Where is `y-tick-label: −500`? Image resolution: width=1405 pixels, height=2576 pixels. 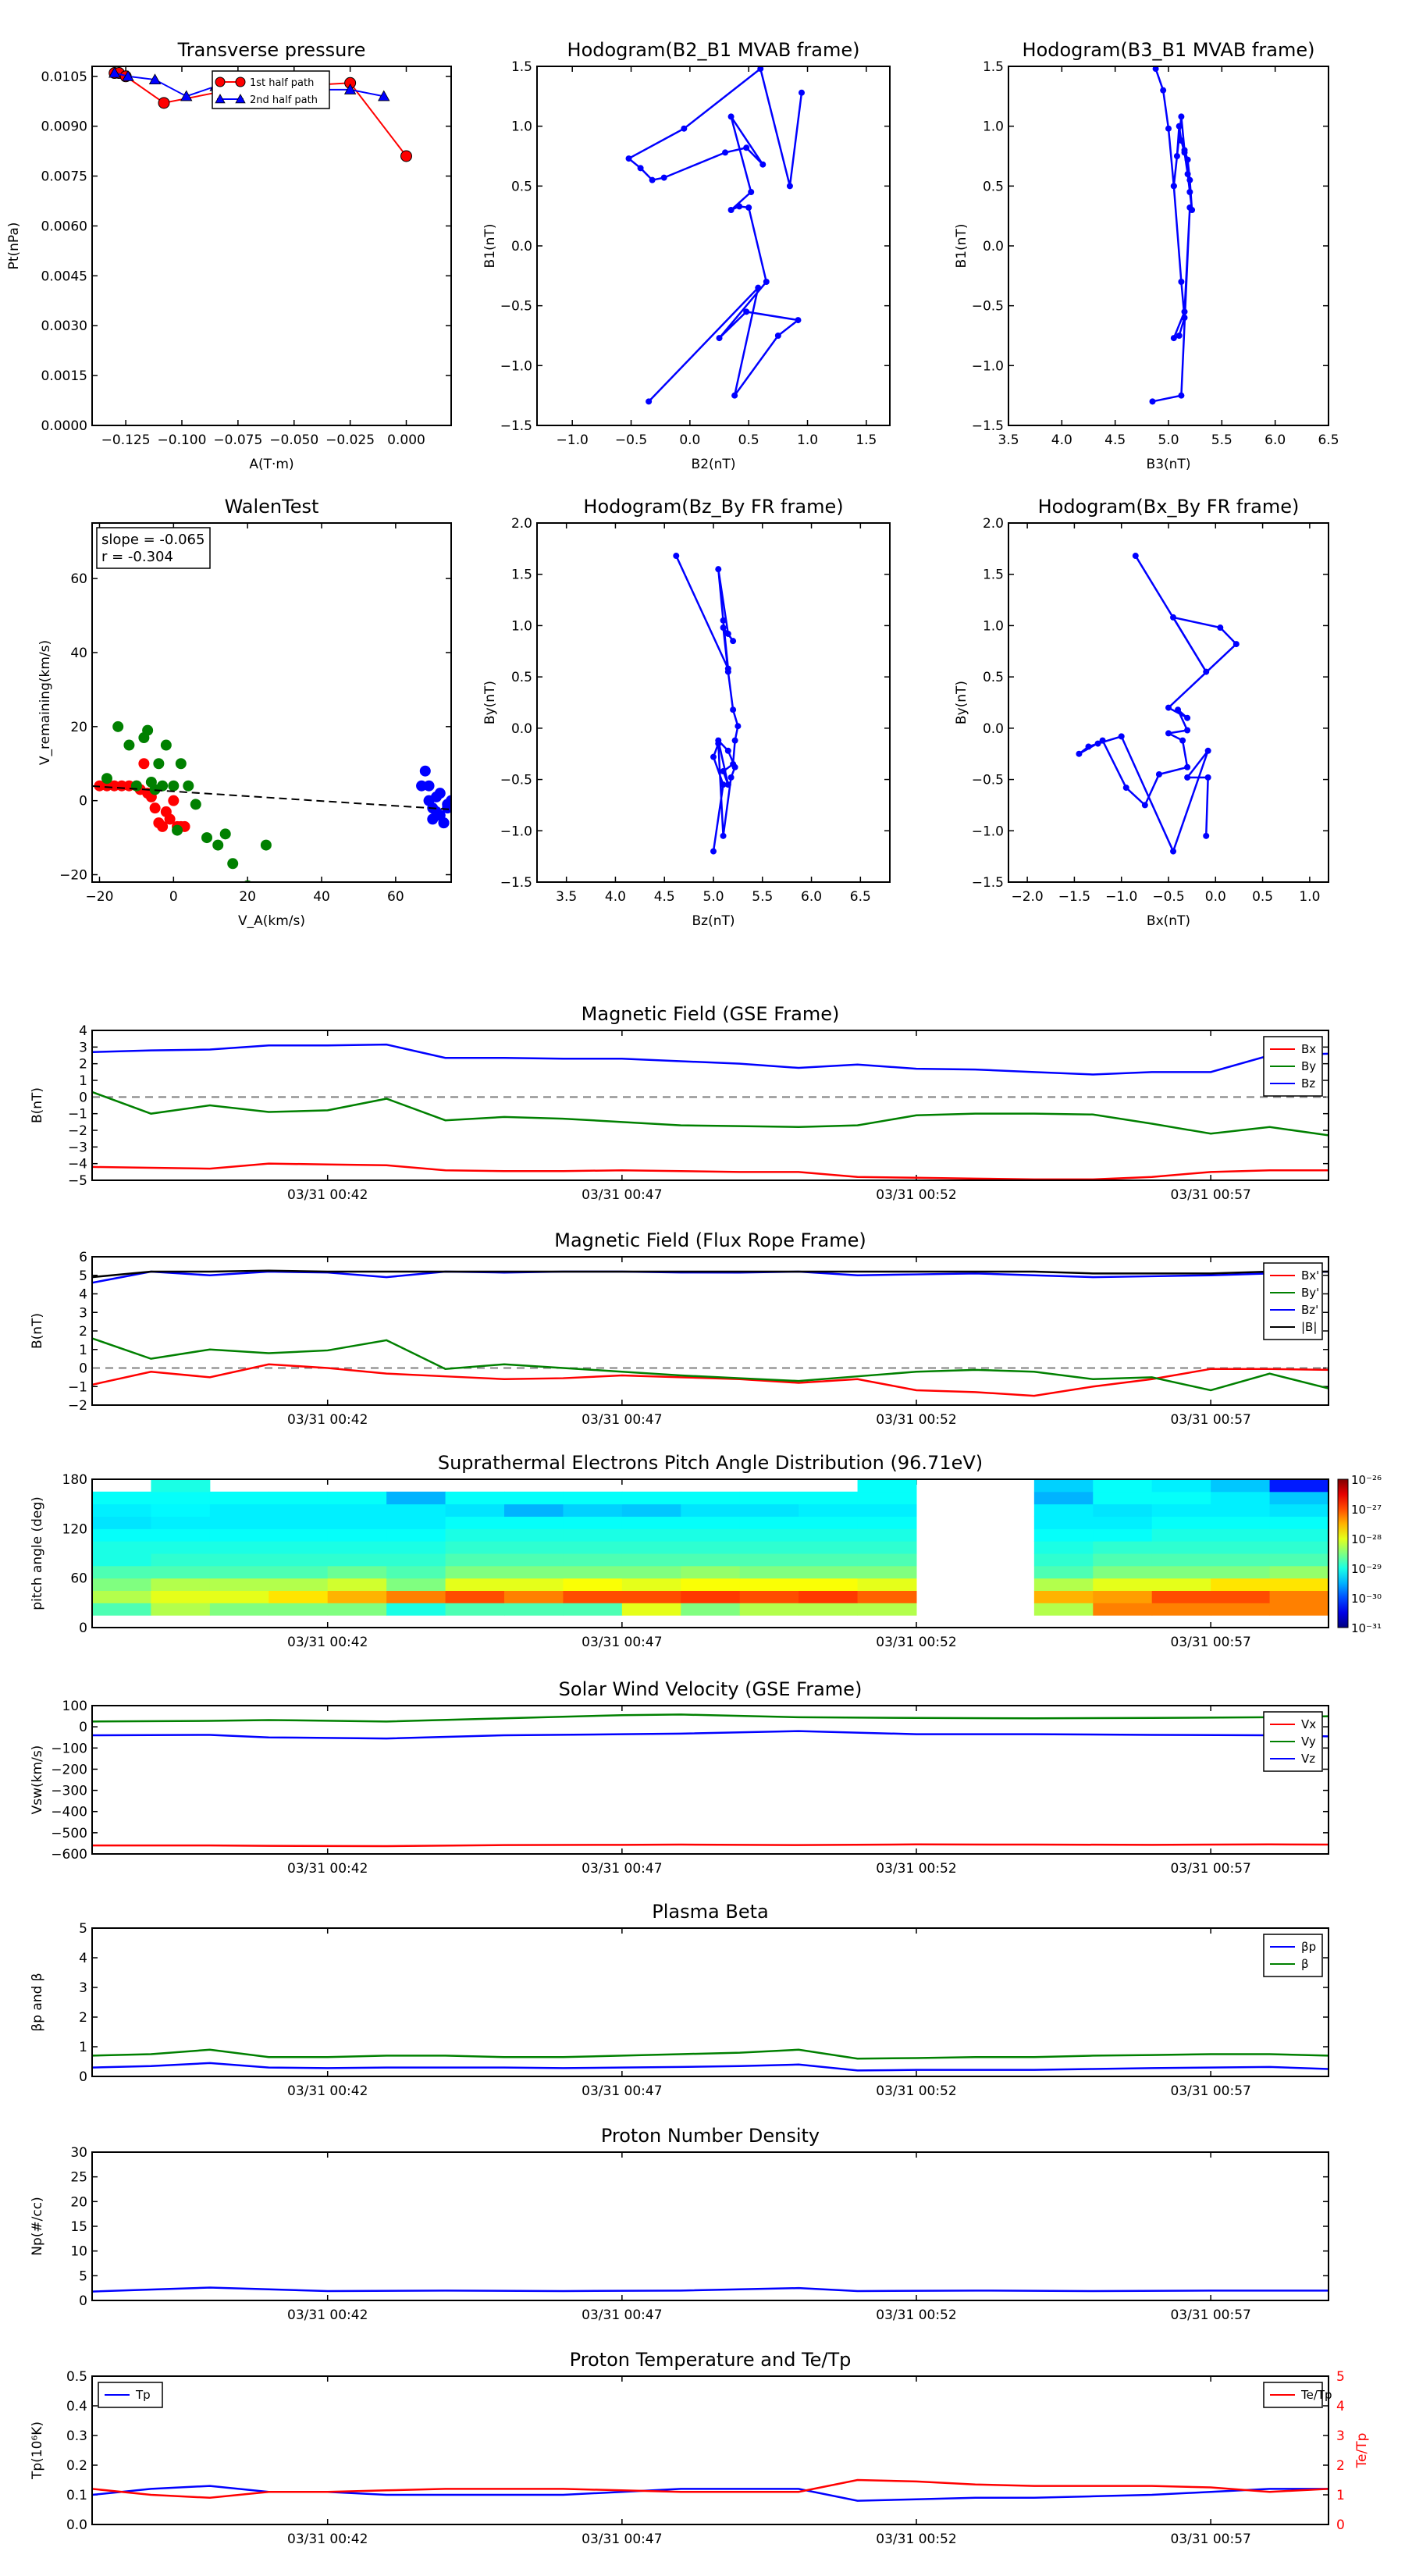
y-tick-label: −500 is located at coordinates (69, 1833).